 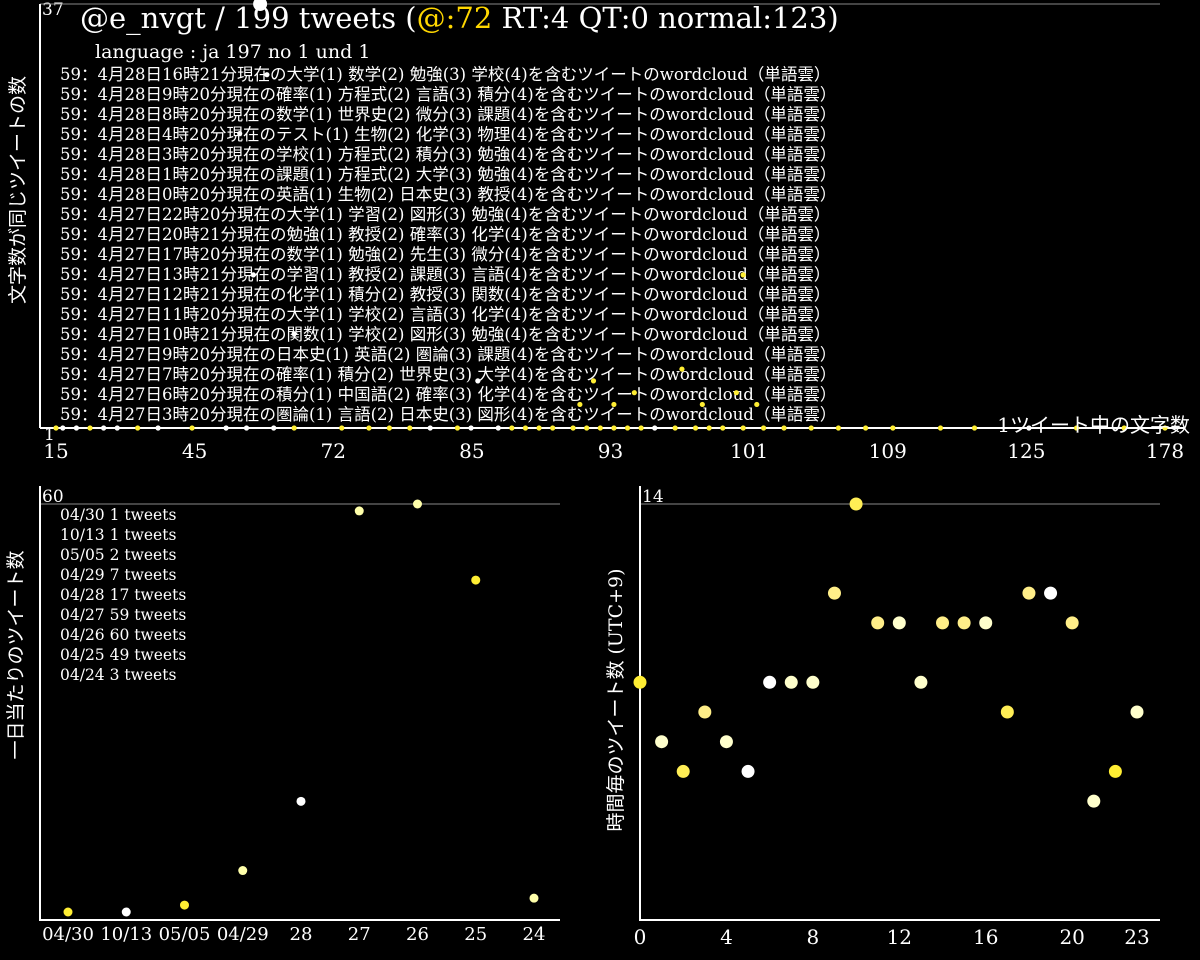 I want to click on daily-chart-ymax-label: 60, so click(x=53, y=497).